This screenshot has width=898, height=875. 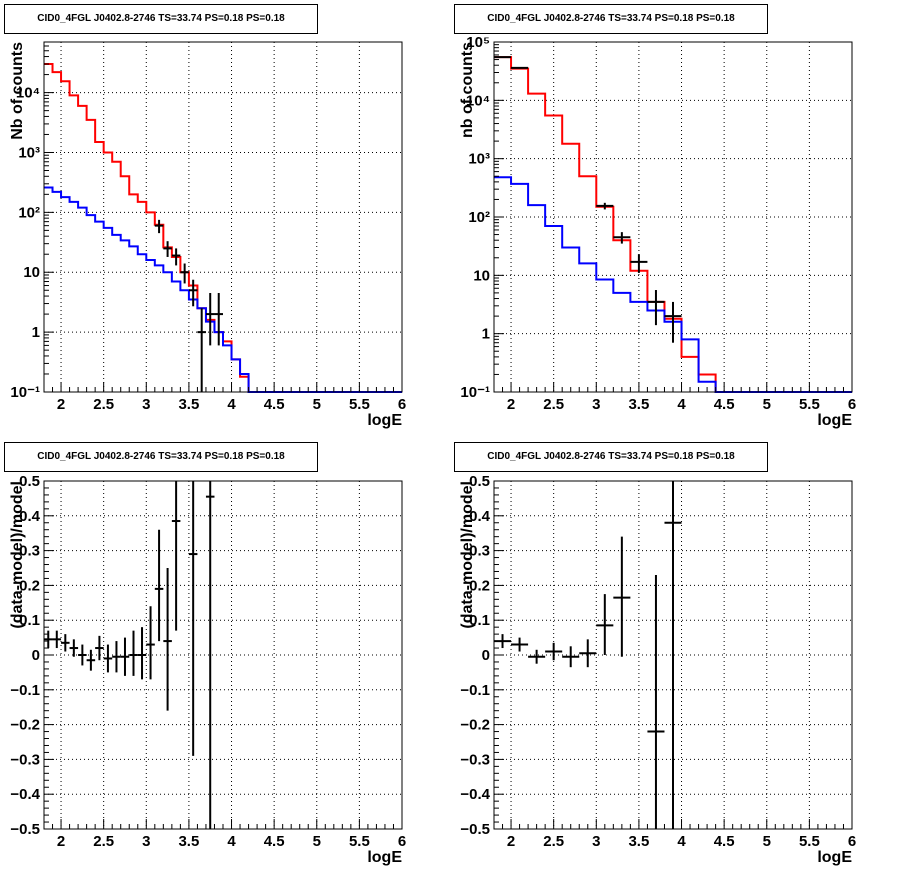 What do you see at coordinates (724, 841) in the screenshot?
I see `panel-4-xtick-label: 4.5` at bounding box center [724, 841].